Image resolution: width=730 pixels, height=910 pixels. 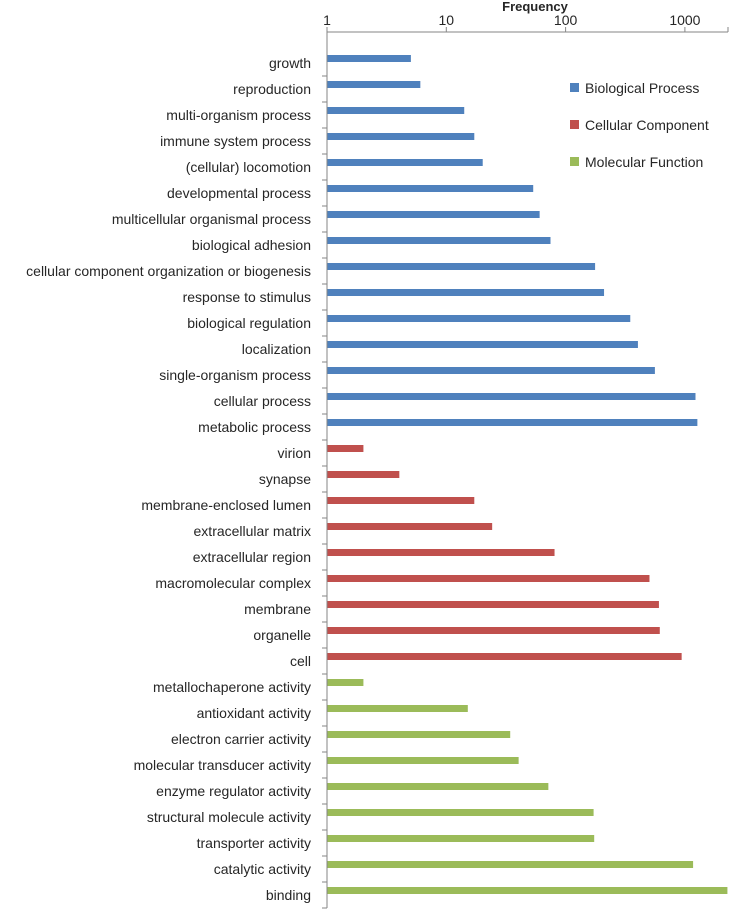 What do you see at coordinates (226, 505) in the screenshot?
I see `category-label: membrane-enclosed lumen` at bounding box center [226, 505].